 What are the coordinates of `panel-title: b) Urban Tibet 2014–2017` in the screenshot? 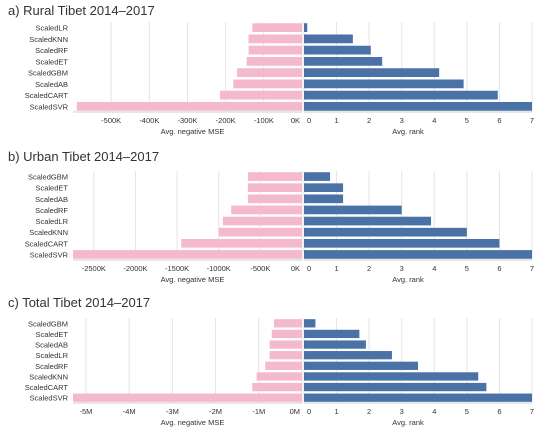 It's located at (83, 156).